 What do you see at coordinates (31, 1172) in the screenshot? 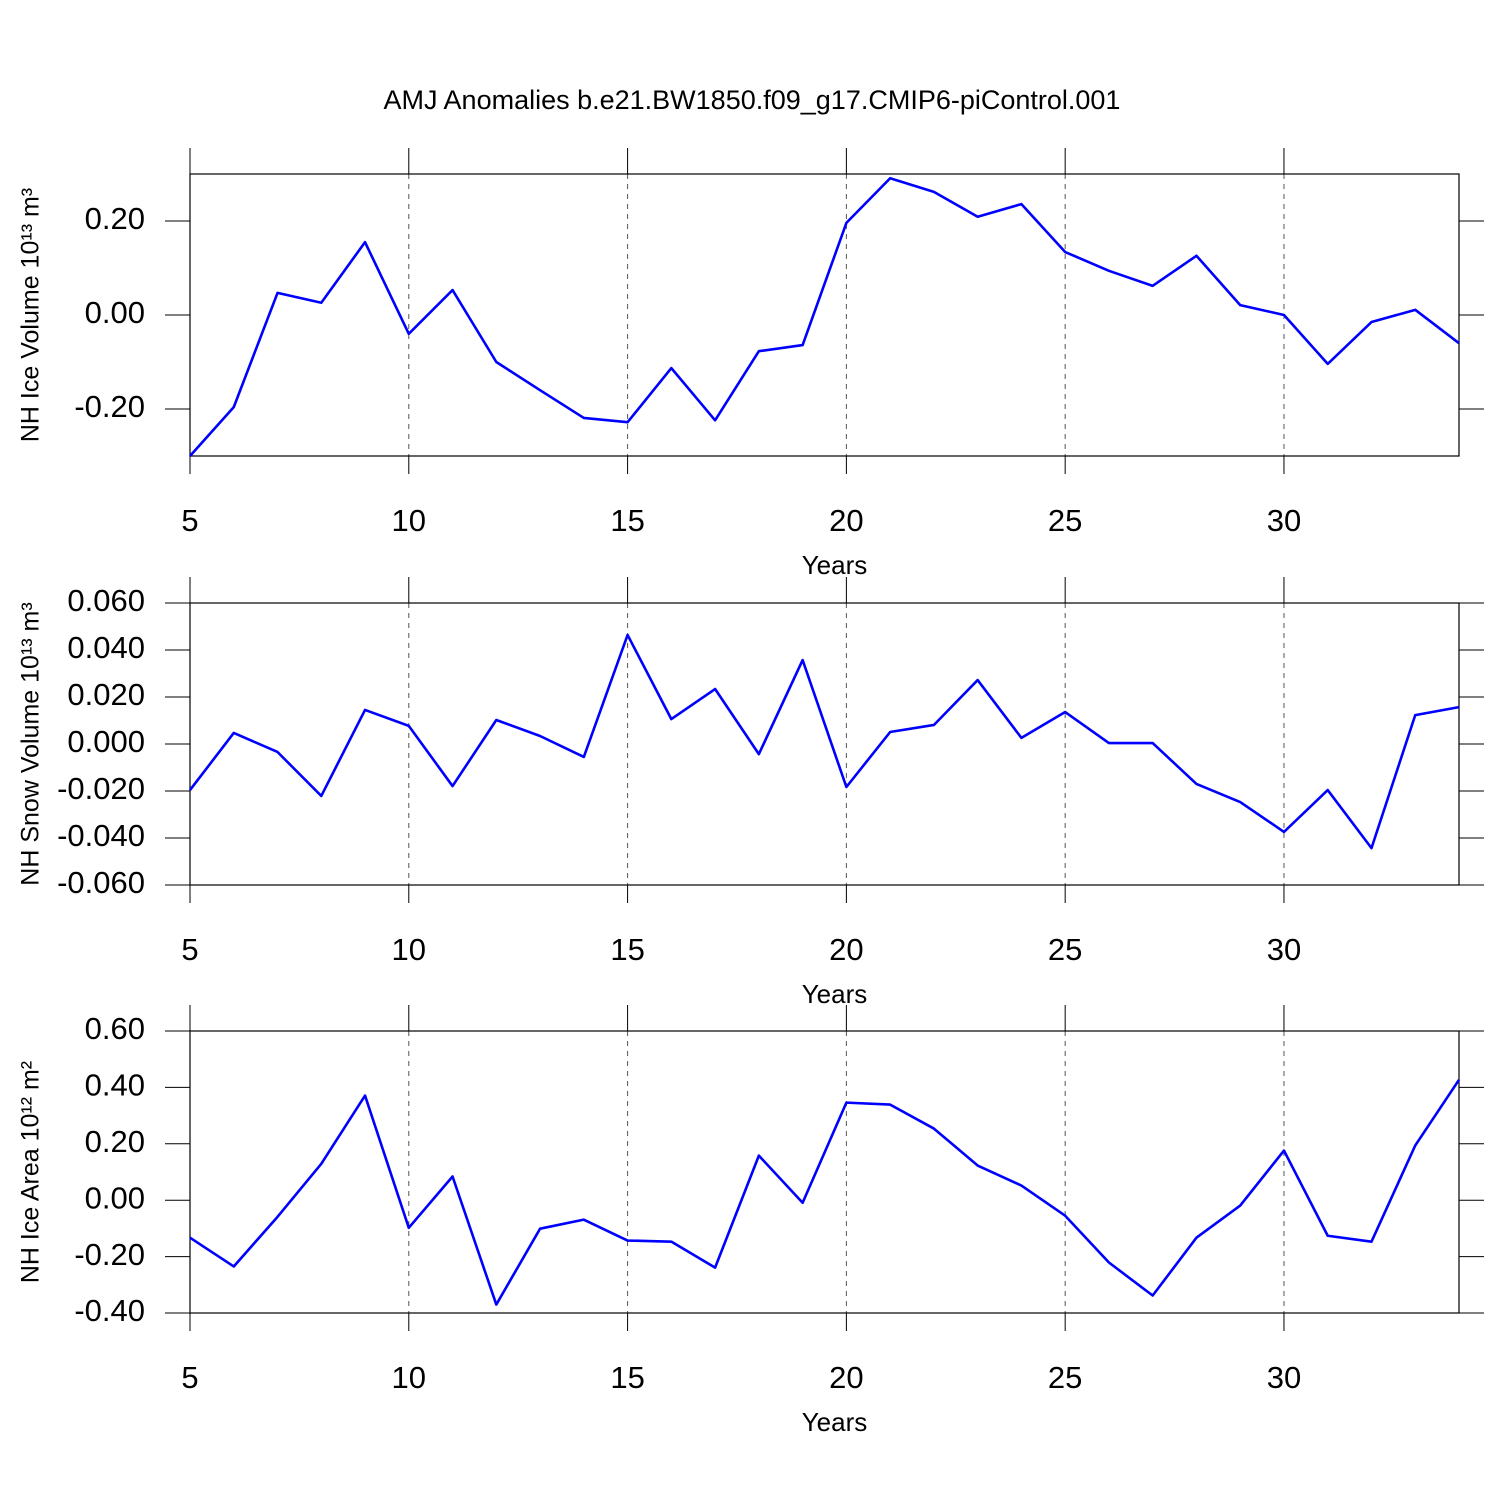
I see `y-axis-label: NH Ice Area 10¹² m²` at bounding box center [31, 1172].